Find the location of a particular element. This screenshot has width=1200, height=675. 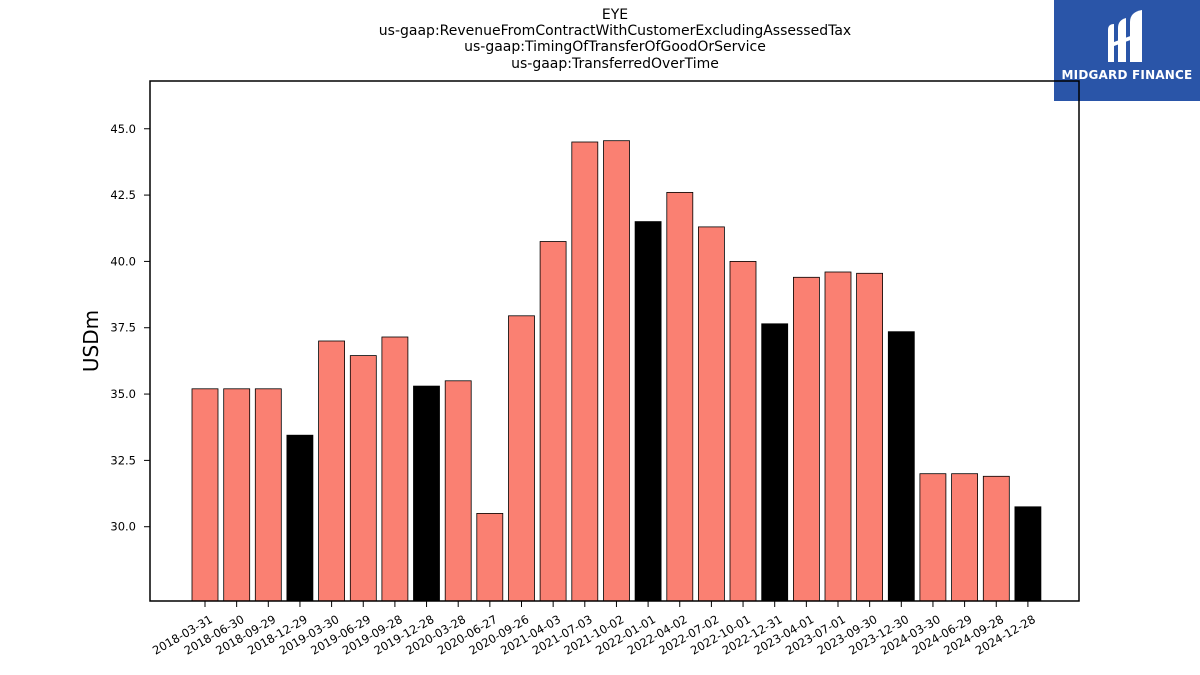

y-tick-label: 40.0 is located at coordinates (123, 261).